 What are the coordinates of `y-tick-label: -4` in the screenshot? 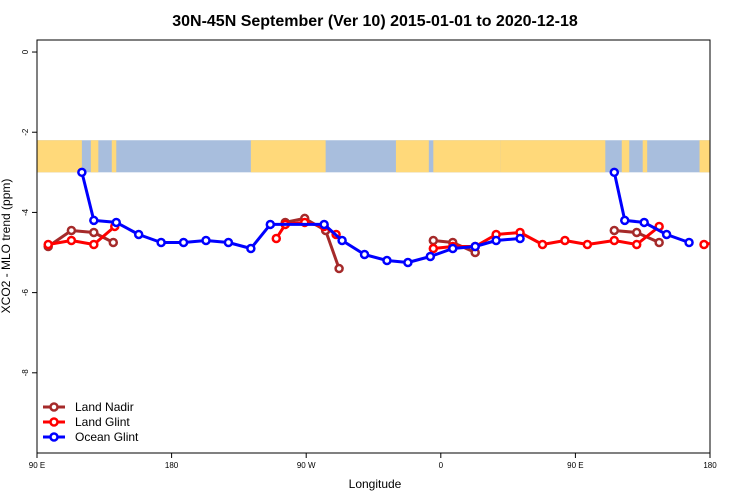 It's located at (25, 212).